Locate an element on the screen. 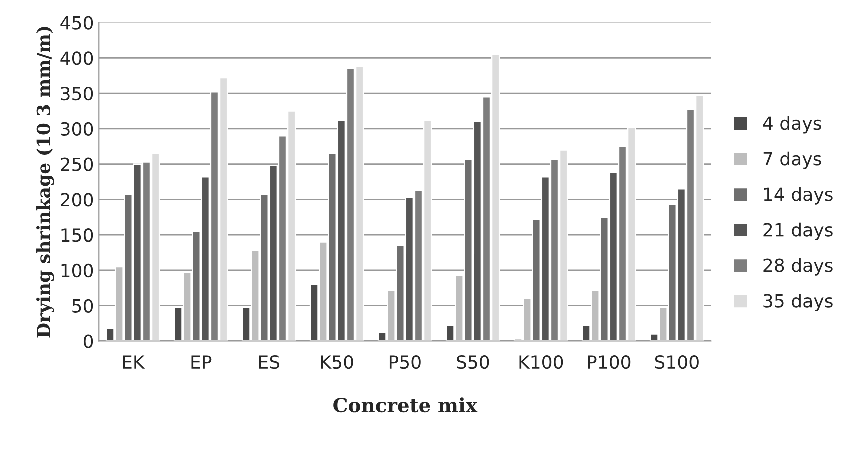  y-tick-label: 200 is located at coordinates (77, 200).